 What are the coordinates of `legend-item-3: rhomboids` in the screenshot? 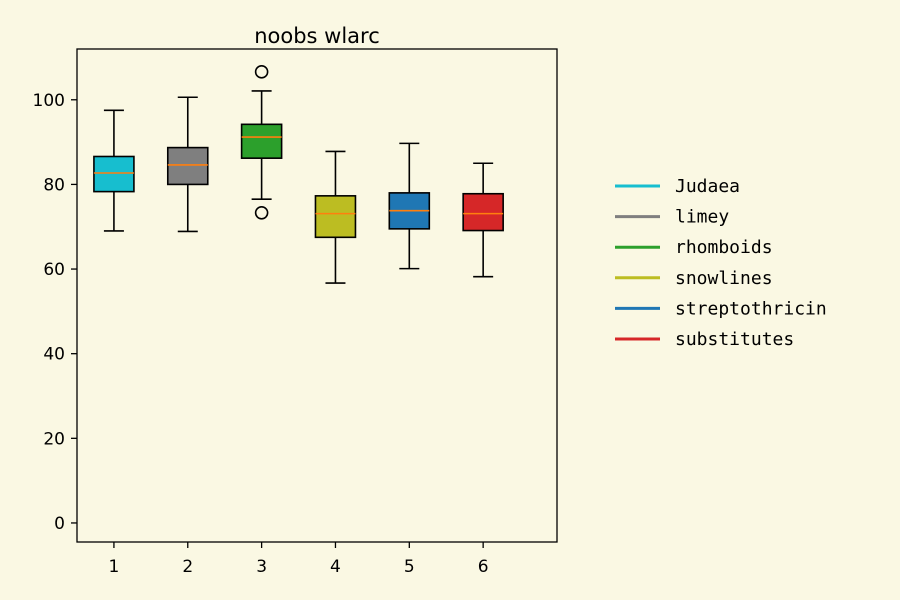 It's located at (694, 247).